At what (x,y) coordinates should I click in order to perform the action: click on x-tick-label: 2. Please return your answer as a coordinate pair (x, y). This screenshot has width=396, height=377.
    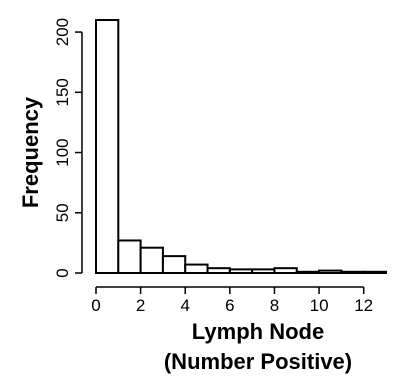
    Looking at the image, I should click on (140, 305).